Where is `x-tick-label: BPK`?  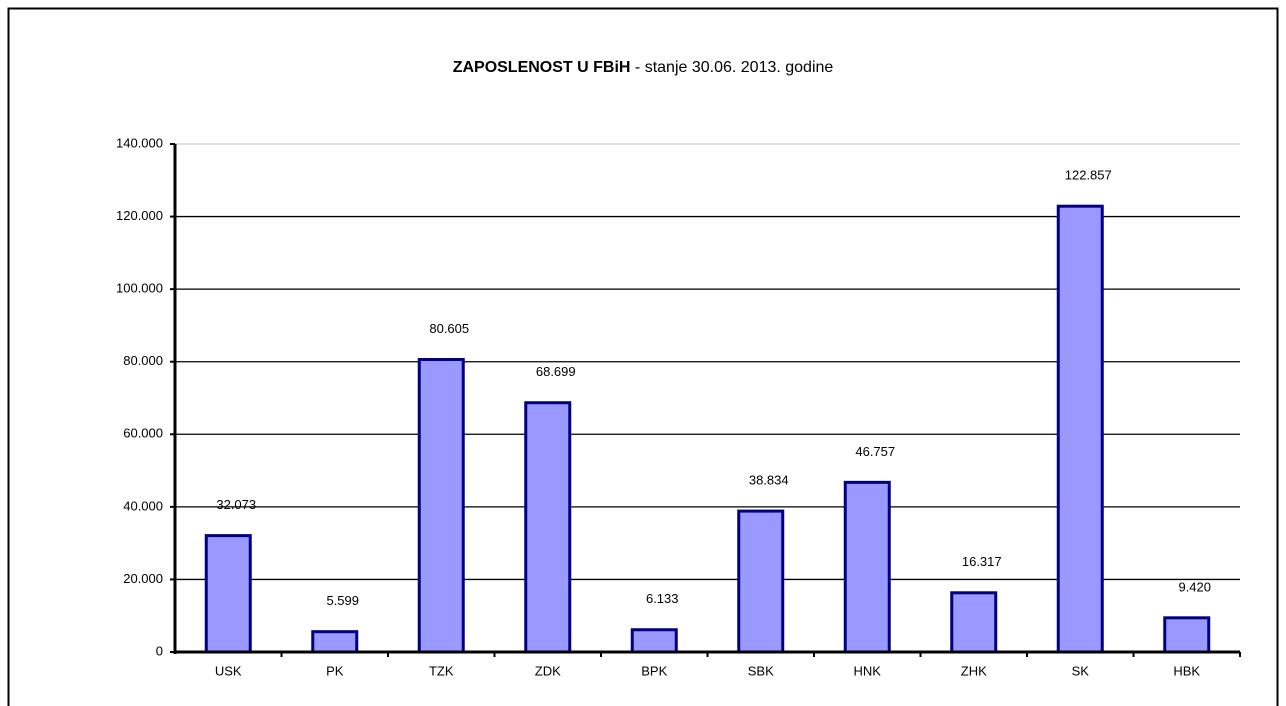
x-tick-label: BPK is located at coordinates (654, 670).